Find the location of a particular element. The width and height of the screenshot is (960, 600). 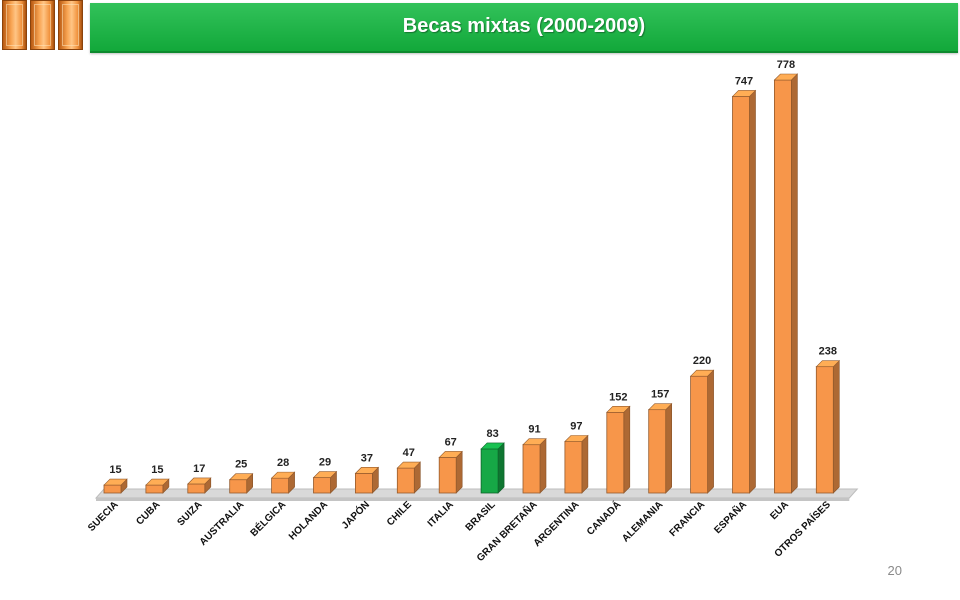

data-label: 37 is located at coordinates (367, 458).